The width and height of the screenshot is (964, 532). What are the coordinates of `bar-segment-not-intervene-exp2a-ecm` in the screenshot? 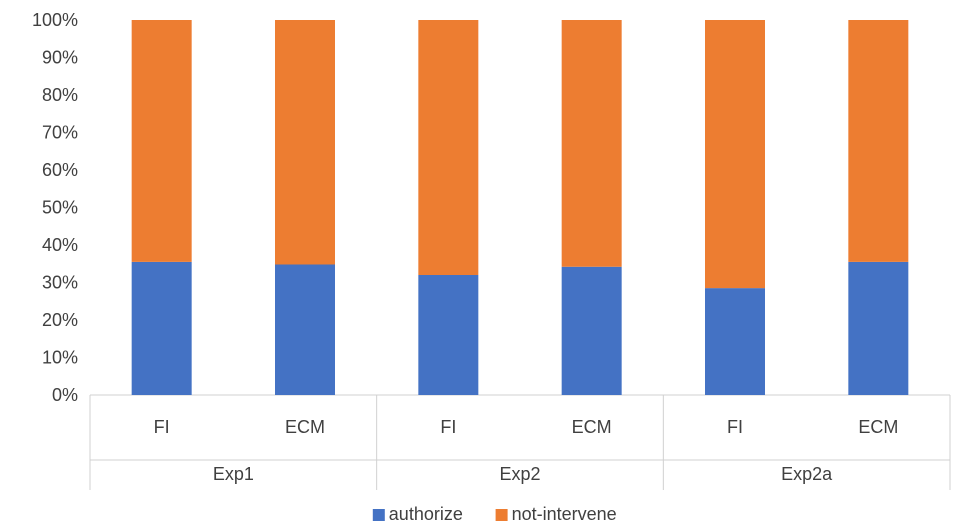 It's located at (878, 141).